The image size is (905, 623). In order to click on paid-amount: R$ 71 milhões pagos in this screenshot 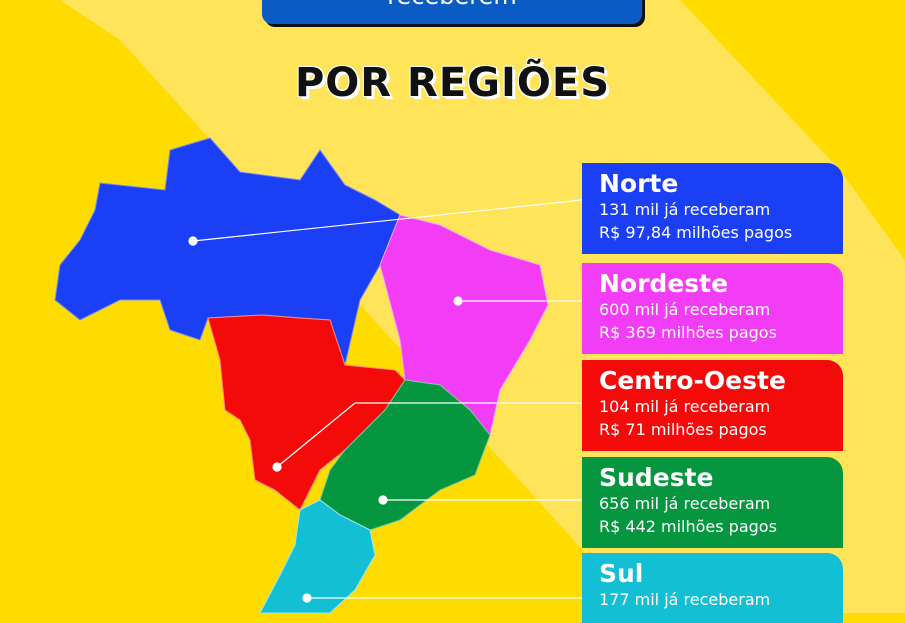, I will do `click(683, 429)`.